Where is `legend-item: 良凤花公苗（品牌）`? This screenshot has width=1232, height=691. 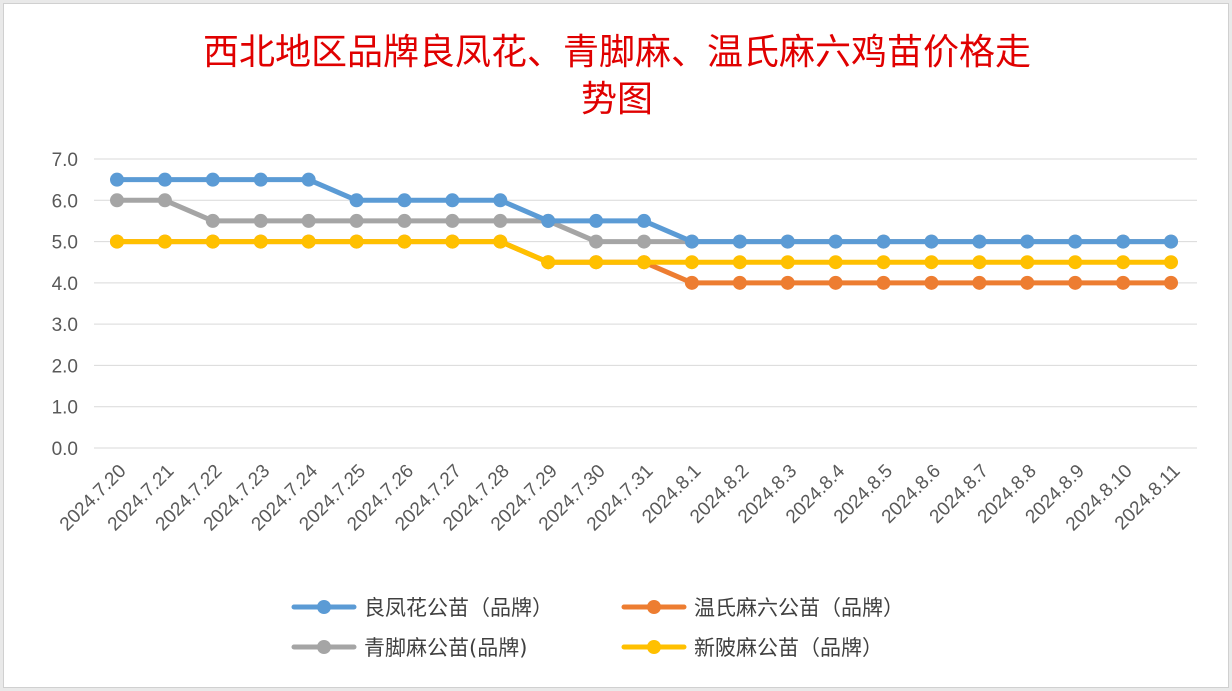
legend-item: 良凤花公苗（品牌） is located at coordinates (422, 608).